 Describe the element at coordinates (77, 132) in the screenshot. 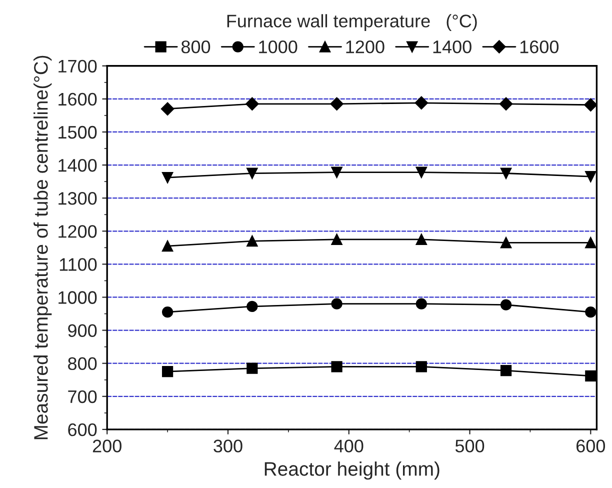

I see `y-tick-label: 1500` at that location.